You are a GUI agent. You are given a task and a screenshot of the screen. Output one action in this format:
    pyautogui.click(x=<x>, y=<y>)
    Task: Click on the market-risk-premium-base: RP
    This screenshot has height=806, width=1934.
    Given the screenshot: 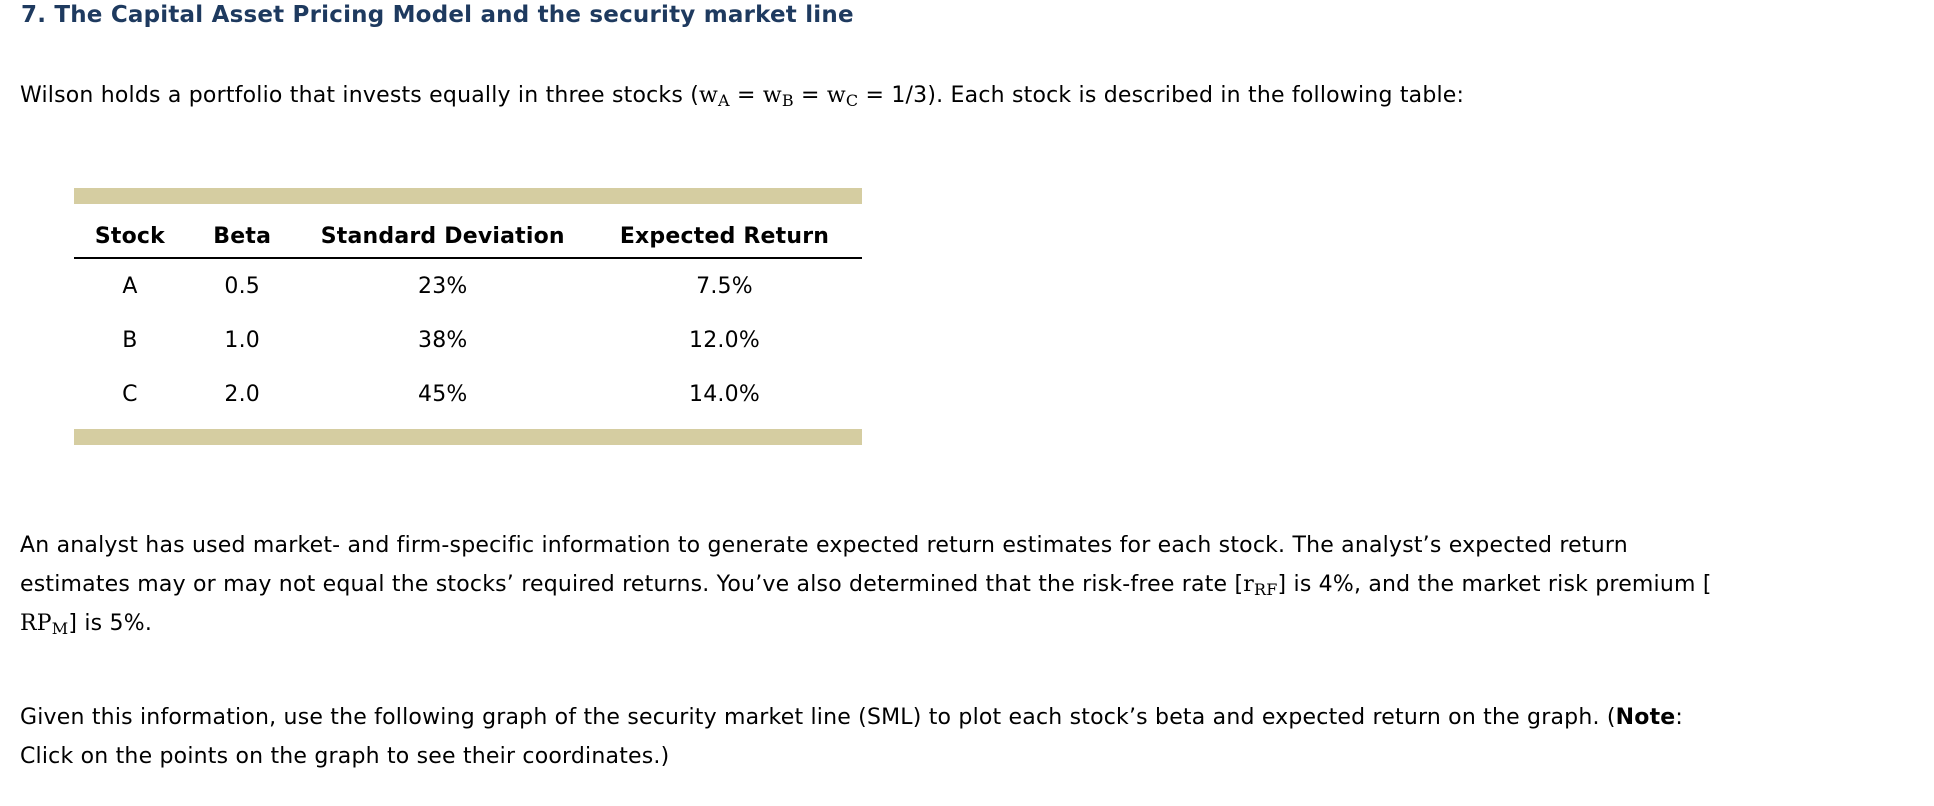 What is the action you would take?
    pyautogui.click(x=36, y=623)
    